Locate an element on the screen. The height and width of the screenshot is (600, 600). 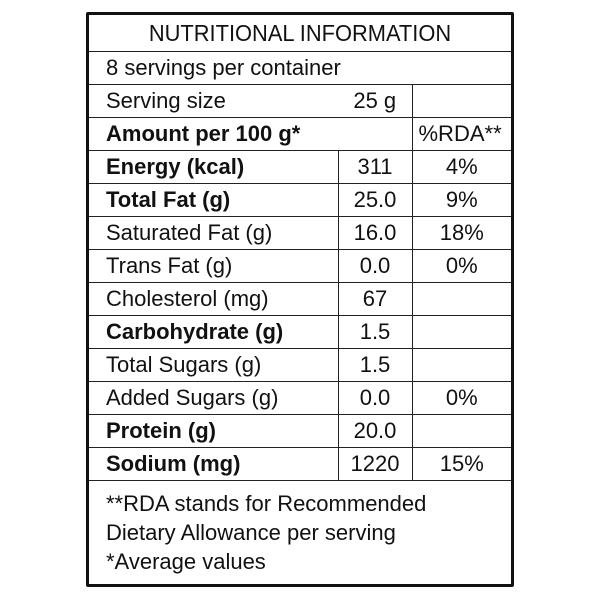
nutrient-label: Cholesterol (mg) is located at coordinates (214, 299).